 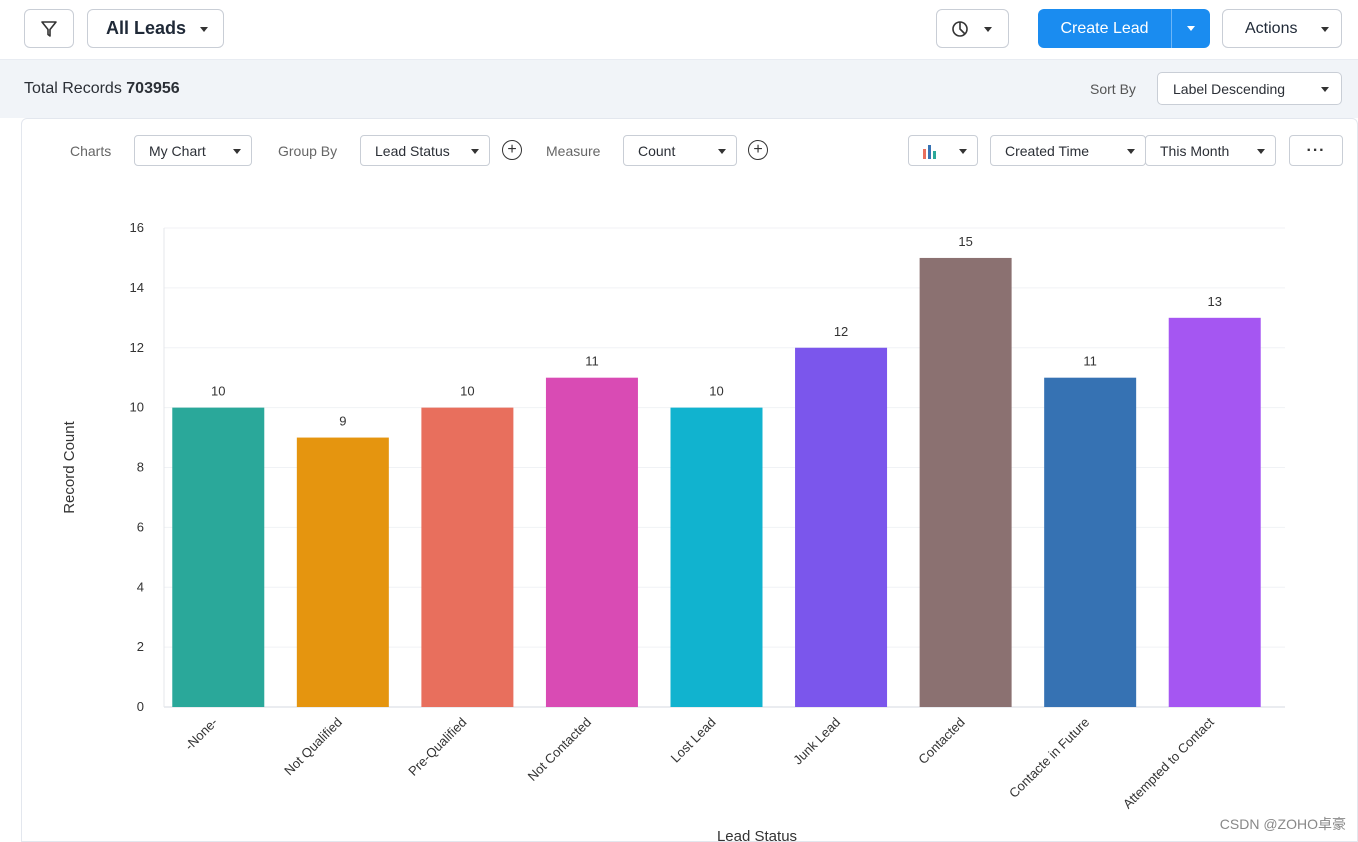 What do you see at coordinates (657, 151) in the screenshot?
I see `measure-value: Count` at bounding box center [657, 151].